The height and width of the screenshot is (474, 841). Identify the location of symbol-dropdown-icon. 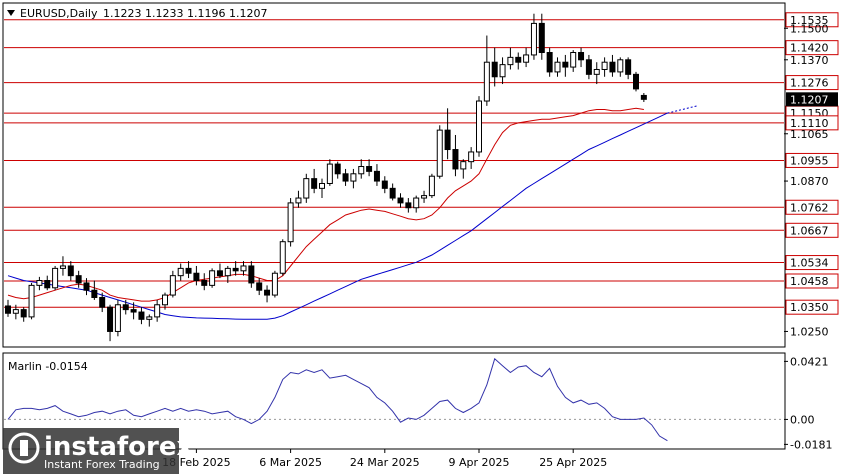
(11, 13).